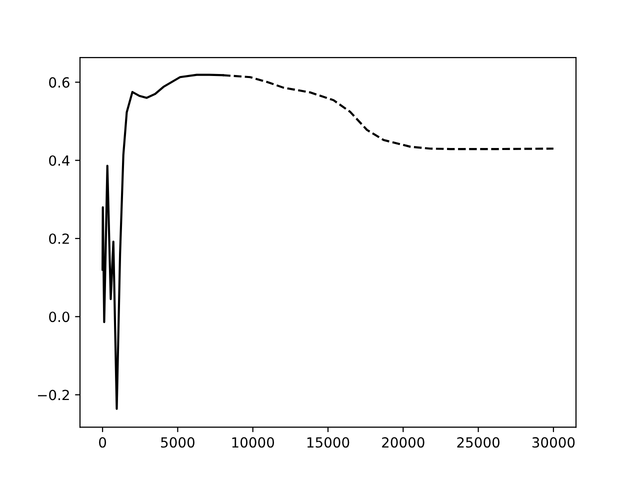 The width and height of the screenshot is (640, 480). Describe the element at coordinates (59, 82) in the screenshot. I see `y-tick-label: 0.6` at that location.